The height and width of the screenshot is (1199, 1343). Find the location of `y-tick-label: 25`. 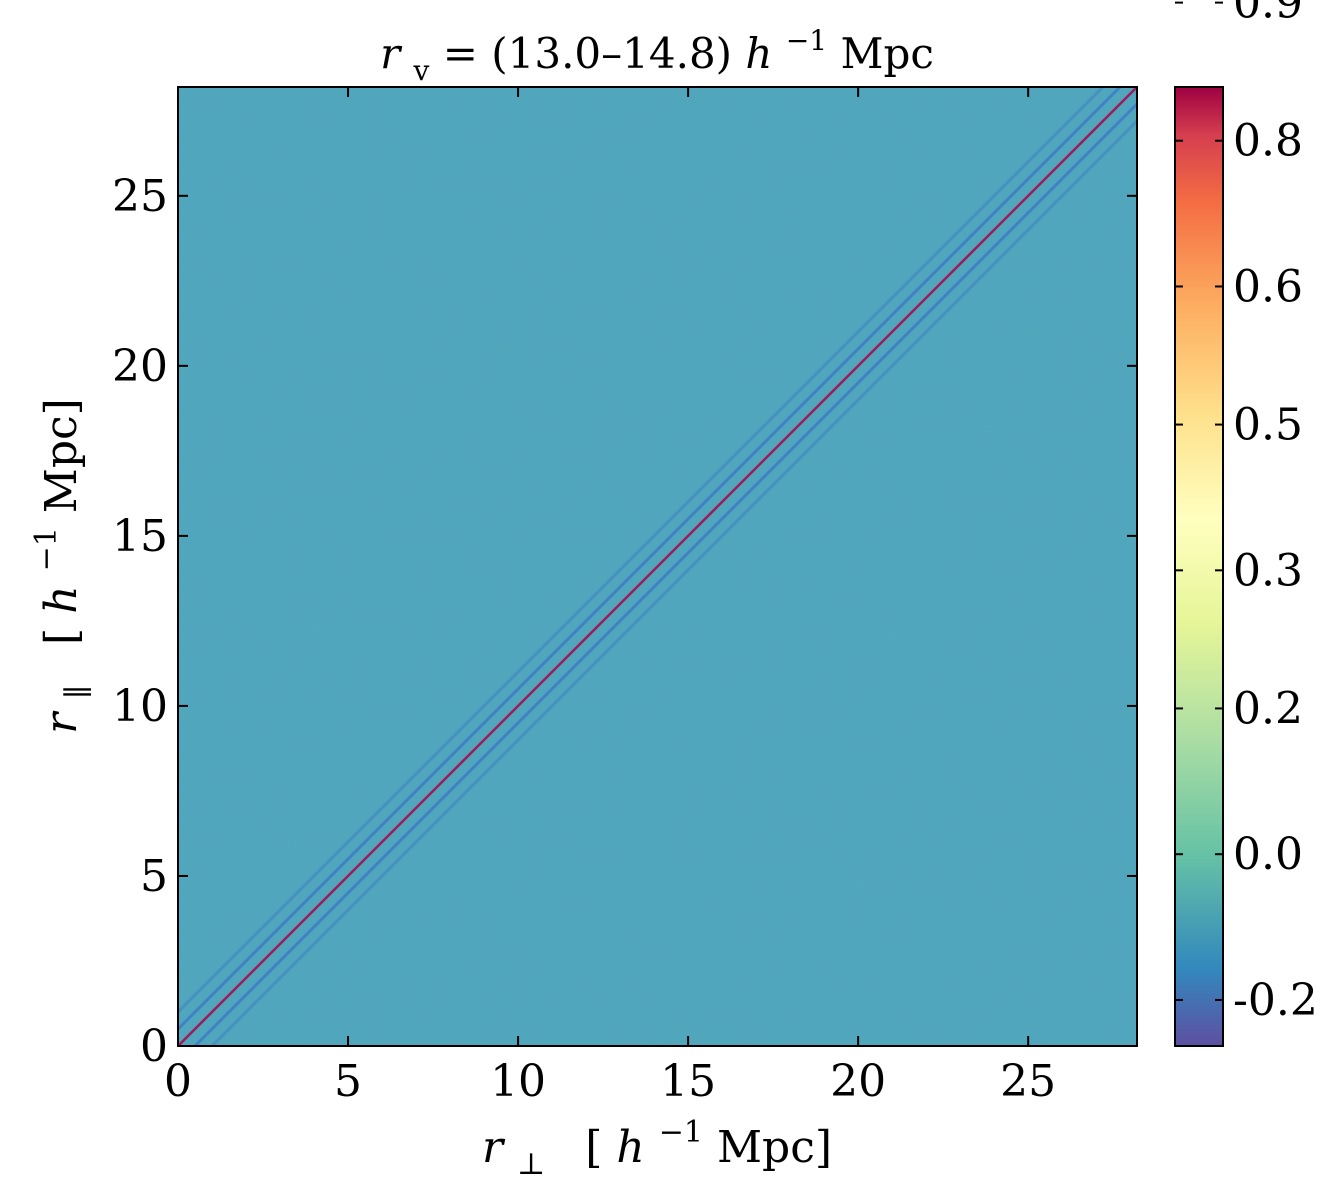

y-tick-label: 25 is located at coordinates (140, 196).